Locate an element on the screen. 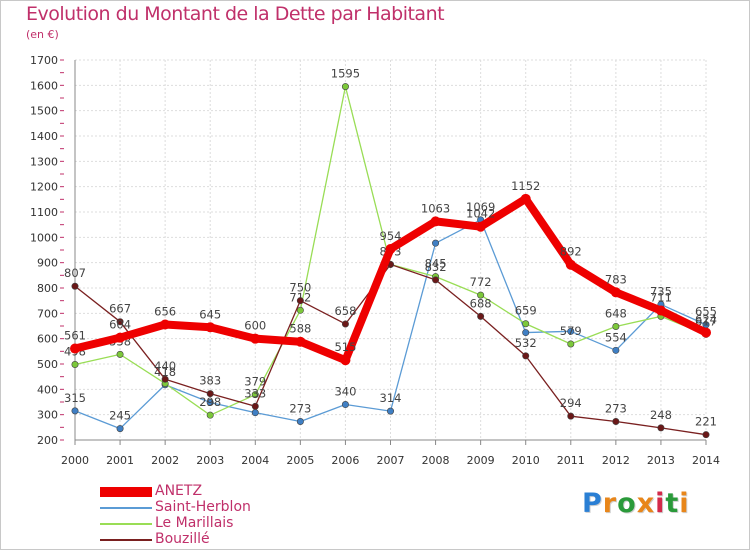 The height and width of the screenshot is (550, 750). y-tick-label: 1200 is located at coordinates (44, 187).